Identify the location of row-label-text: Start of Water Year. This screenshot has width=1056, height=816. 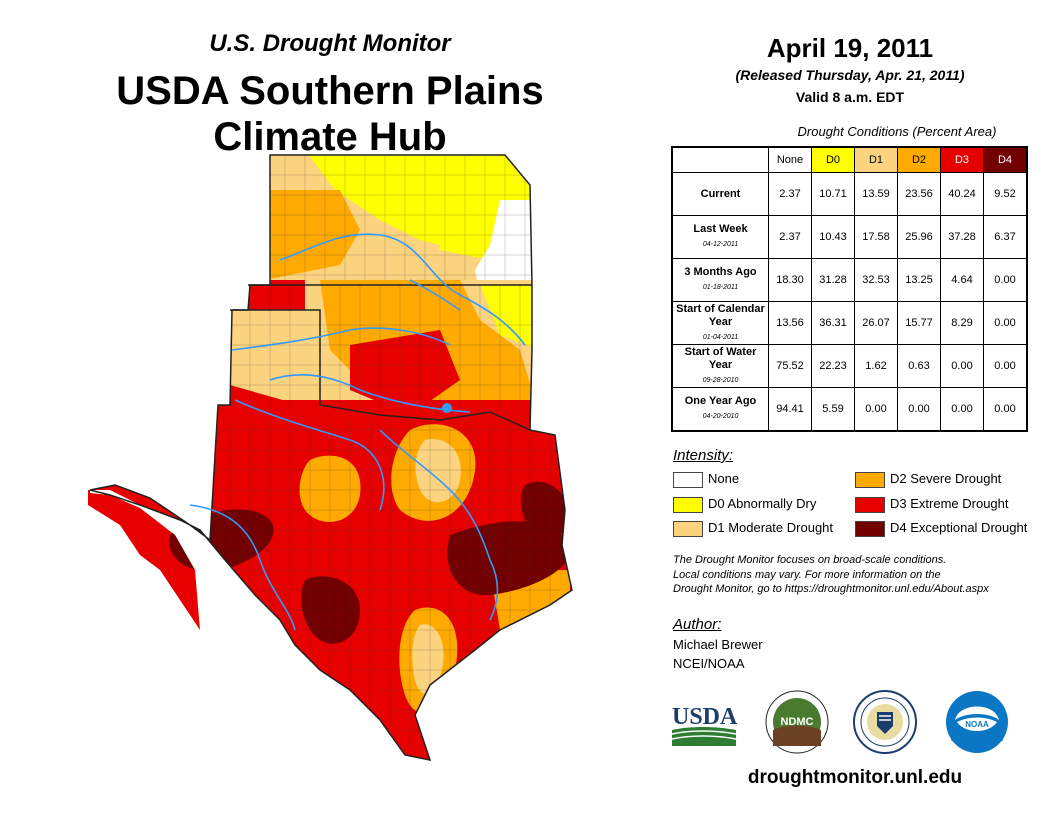
(720, 358).